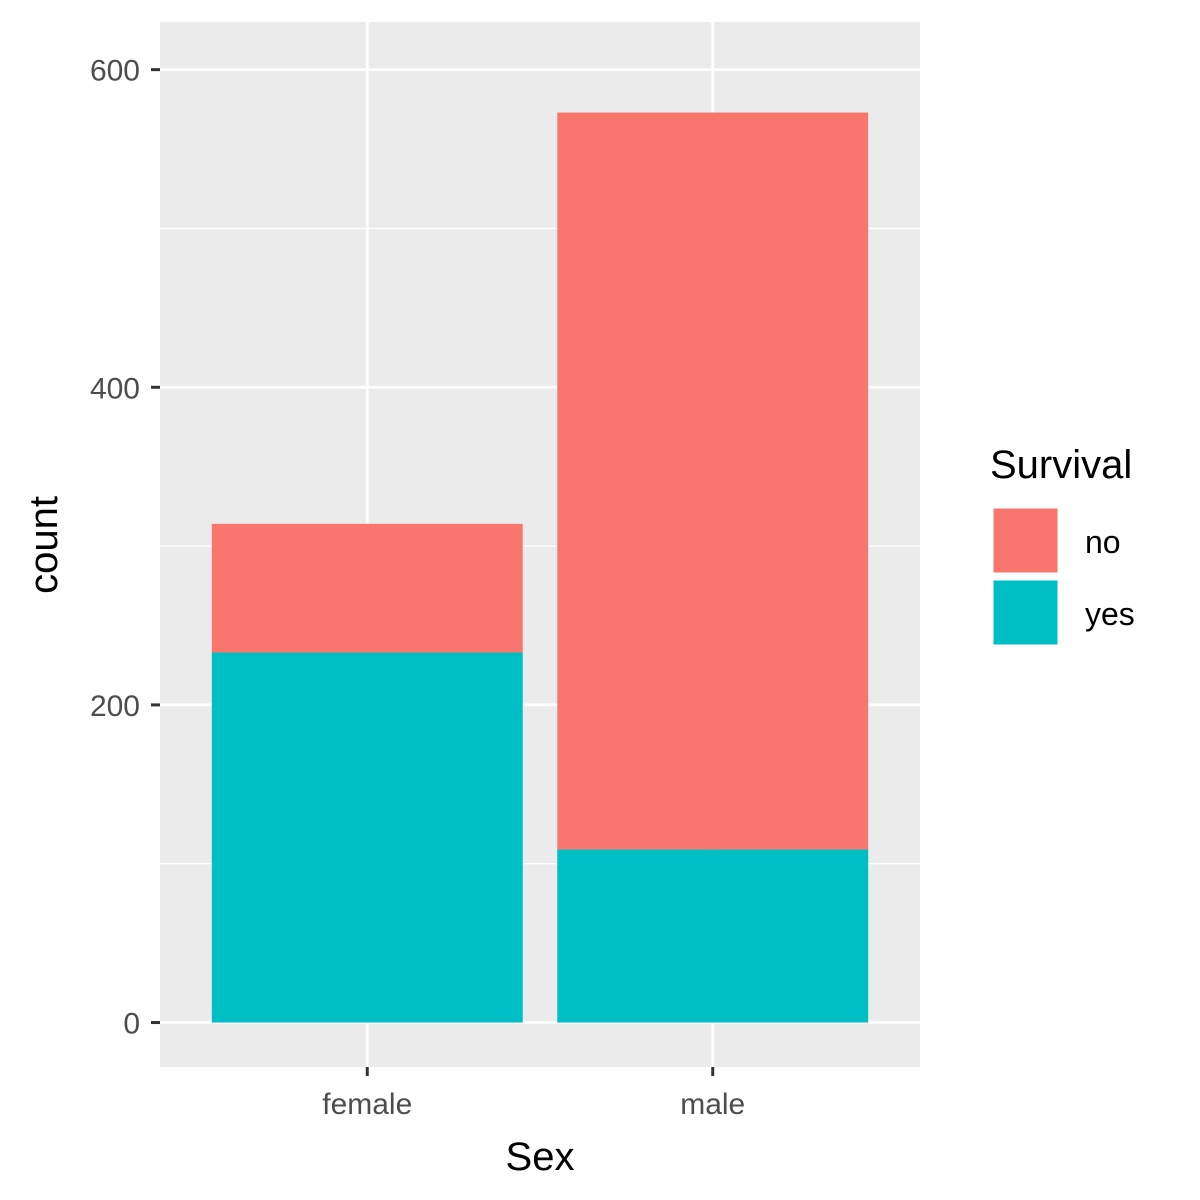 This screenshot has height=1200, width=1200. I want to click on y-tick-label: 600, so click(115, 71).